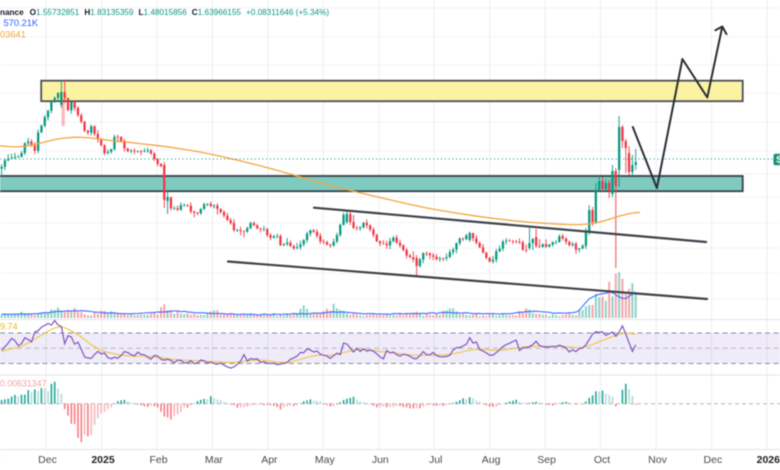 Image resolution: width=780 pixels, height=470 pixels. I want to click on svg-text: 9.74, so click(9, 326).